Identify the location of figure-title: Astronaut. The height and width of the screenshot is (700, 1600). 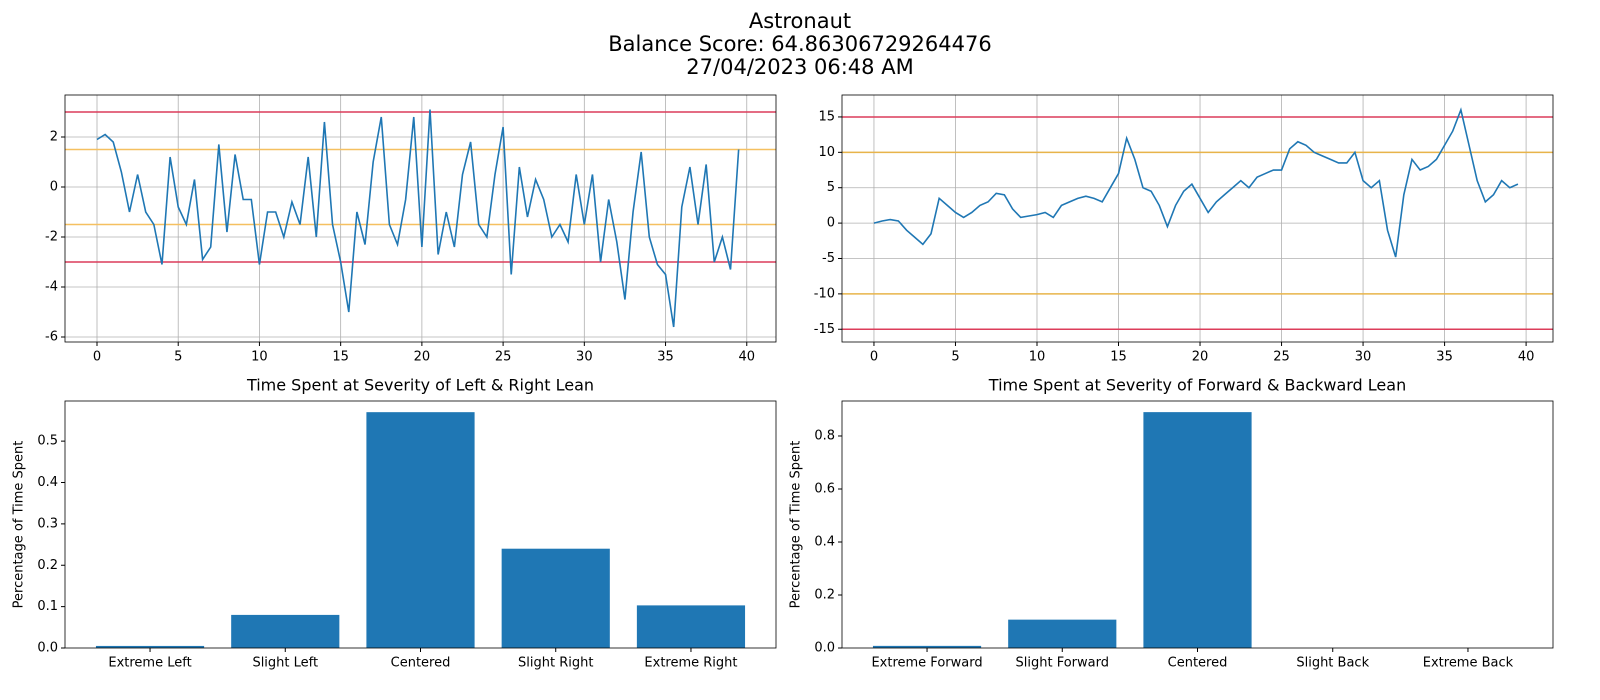
(800, 21).